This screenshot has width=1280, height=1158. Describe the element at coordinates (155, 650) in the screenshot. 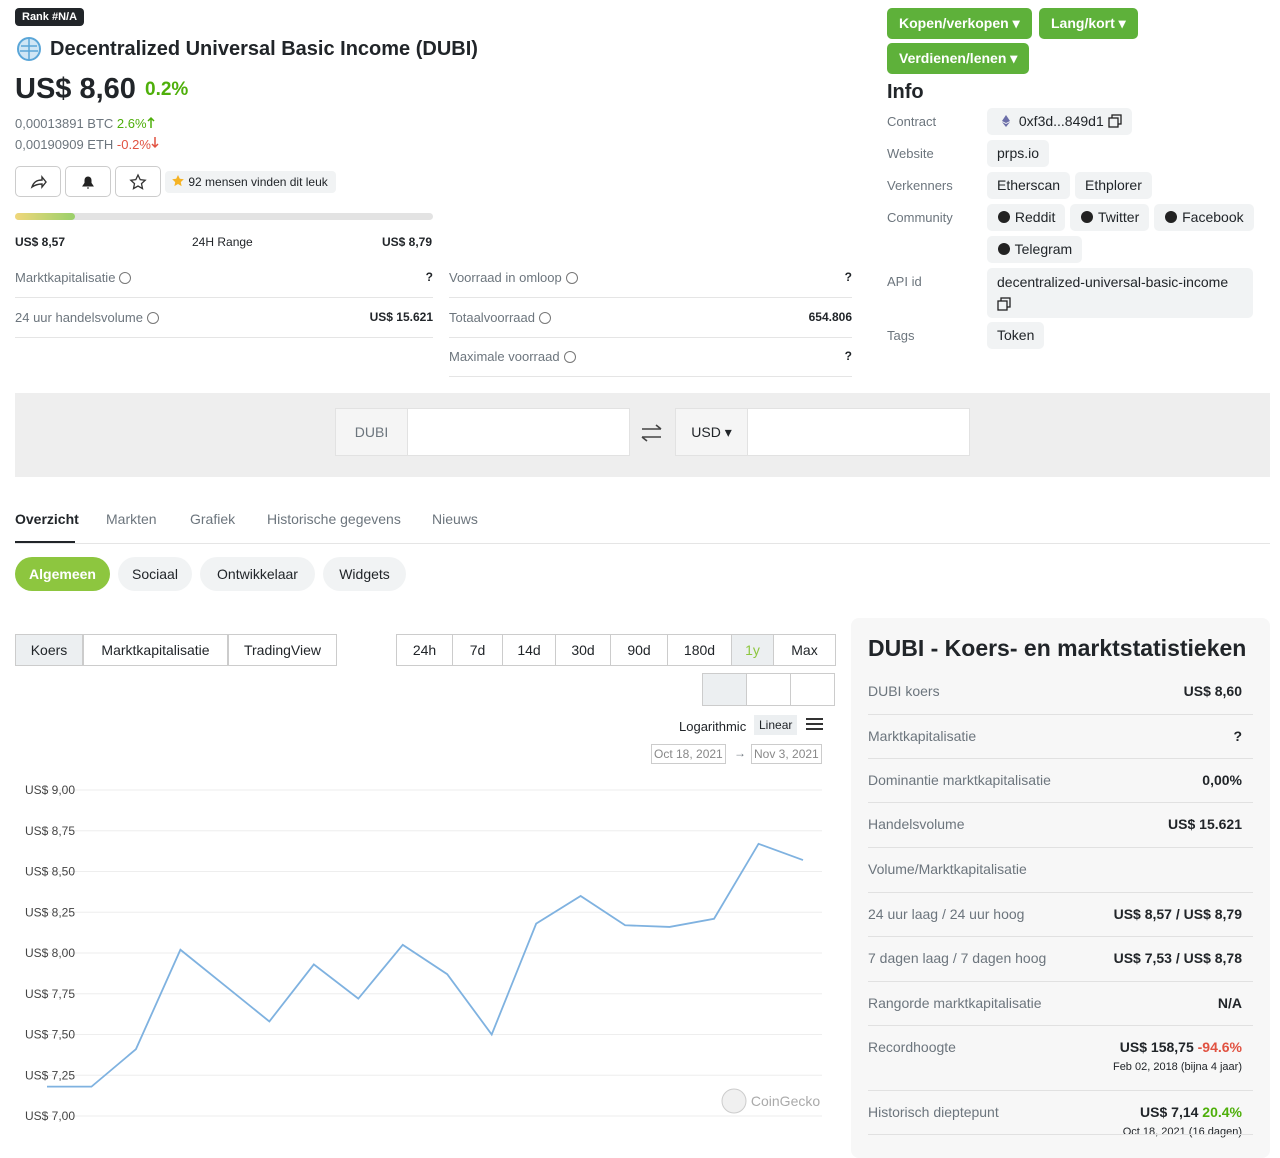

I see `chart-tab: Marktkapitalisatie` at that location.